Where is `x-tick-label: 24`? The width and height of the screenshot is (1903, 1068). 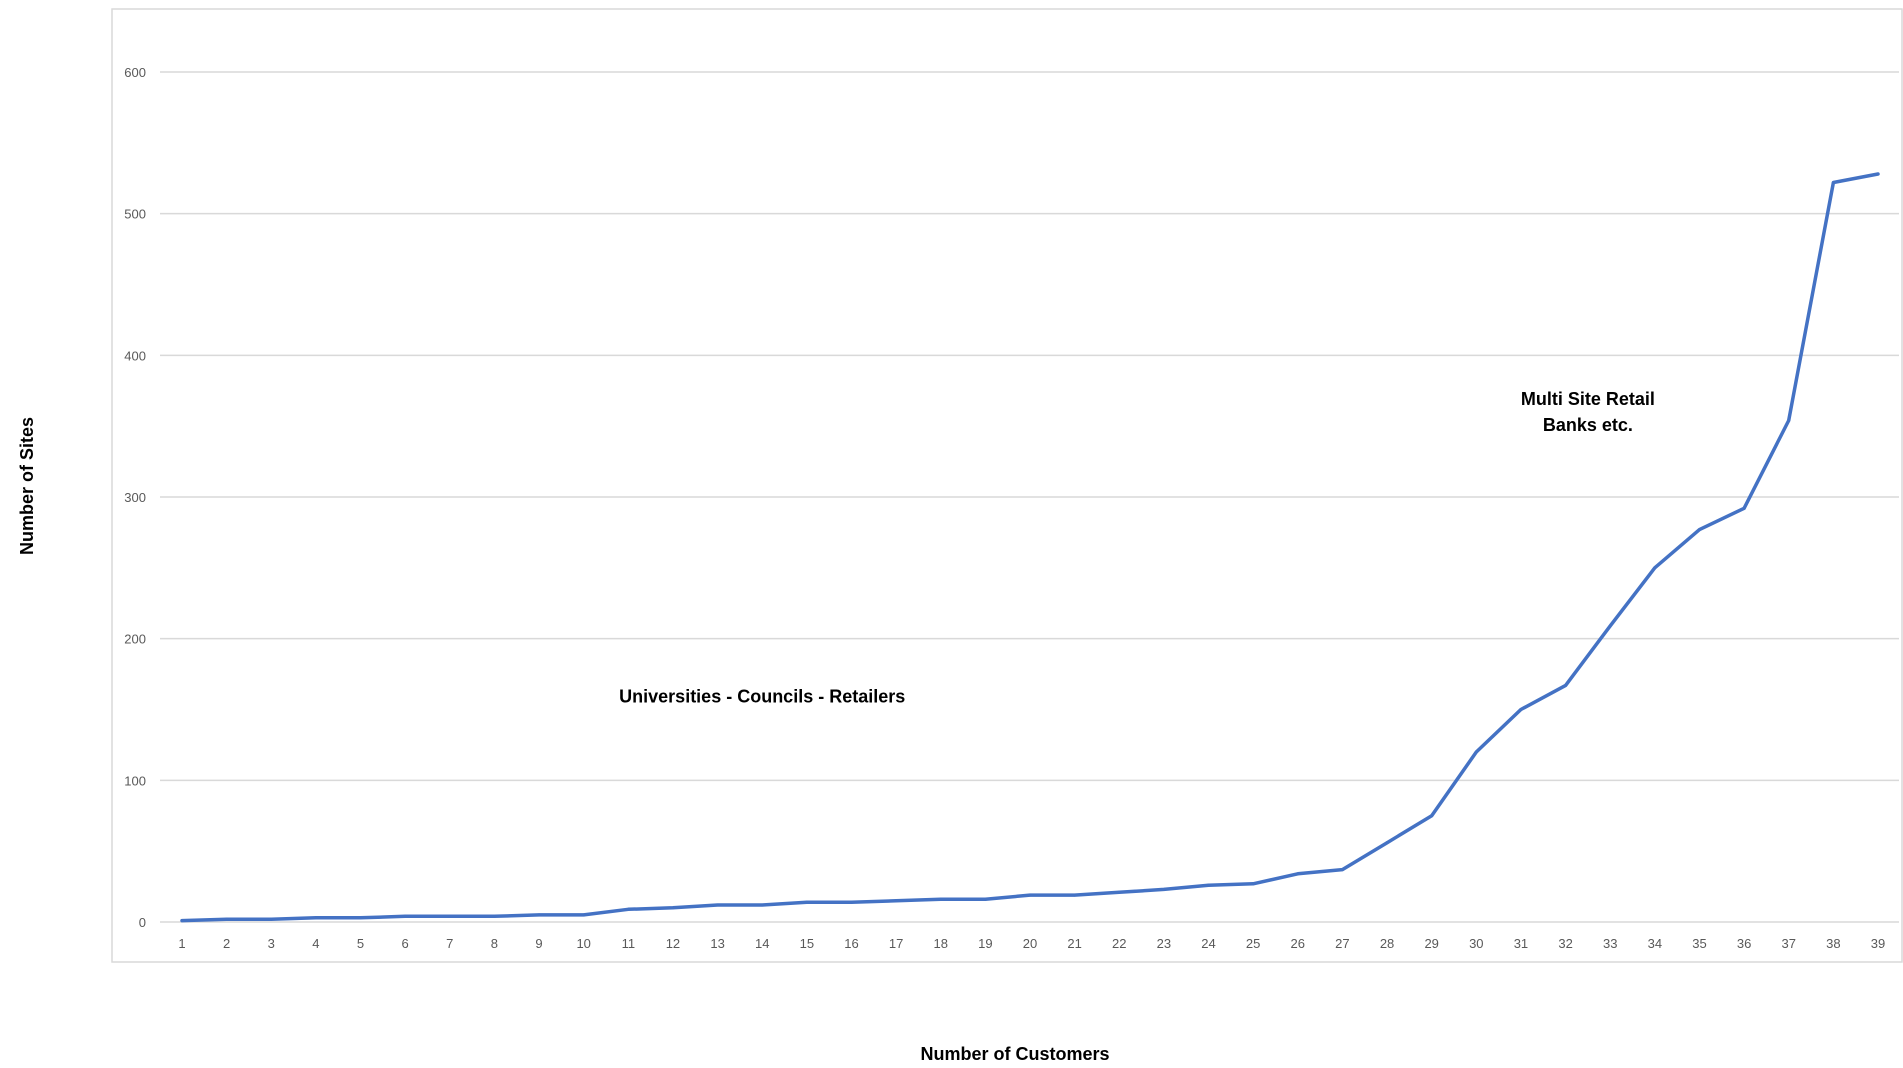 x-tick-label: 24 is located at coordinates (1208, 943).